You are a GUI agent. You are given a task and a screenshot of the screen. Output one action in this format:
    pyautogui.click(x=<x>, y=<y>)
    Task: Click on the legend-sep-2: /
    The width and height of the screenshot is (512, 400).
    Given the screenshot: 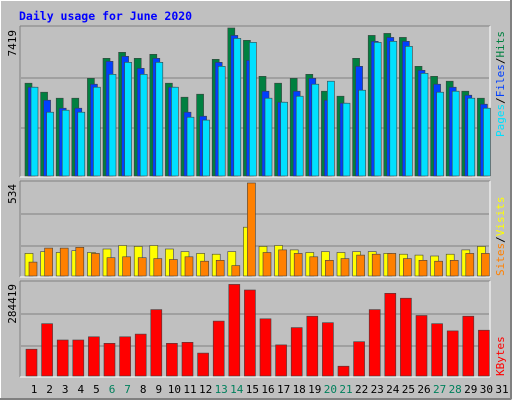 What is the action you would take?
    pyautogui.click(x=500, y=61)
    